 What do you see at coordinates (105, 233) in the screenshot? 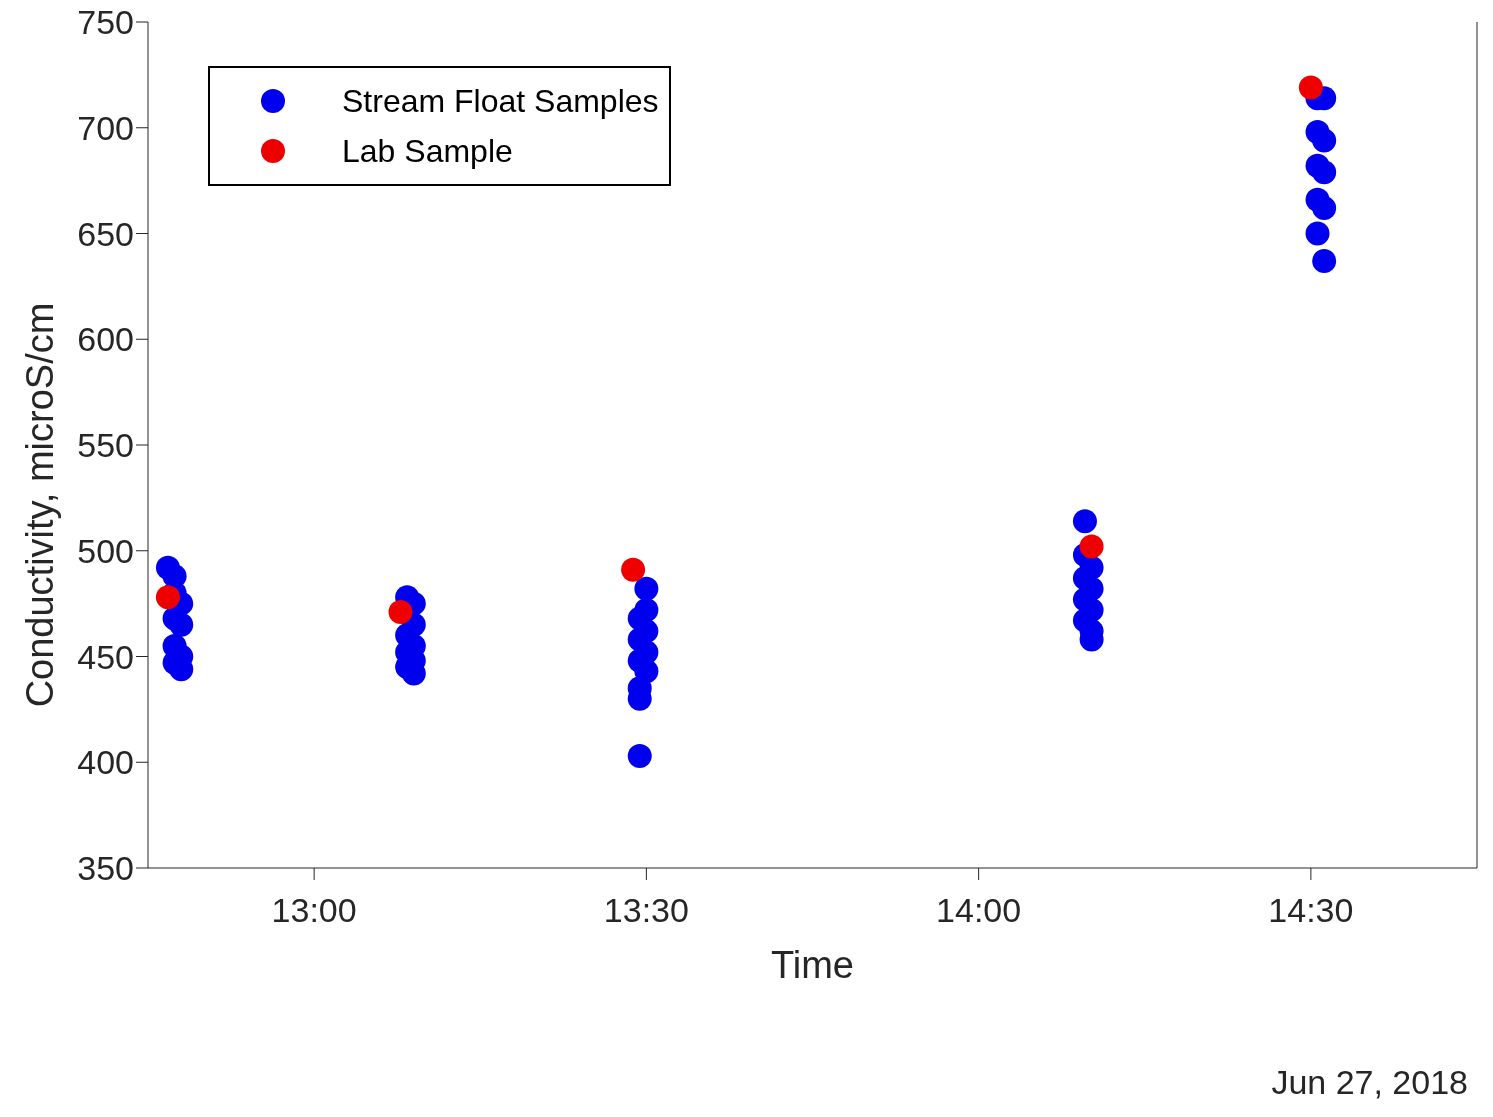
I see `y-tick-label: 650` at bounding box center [105, 233].